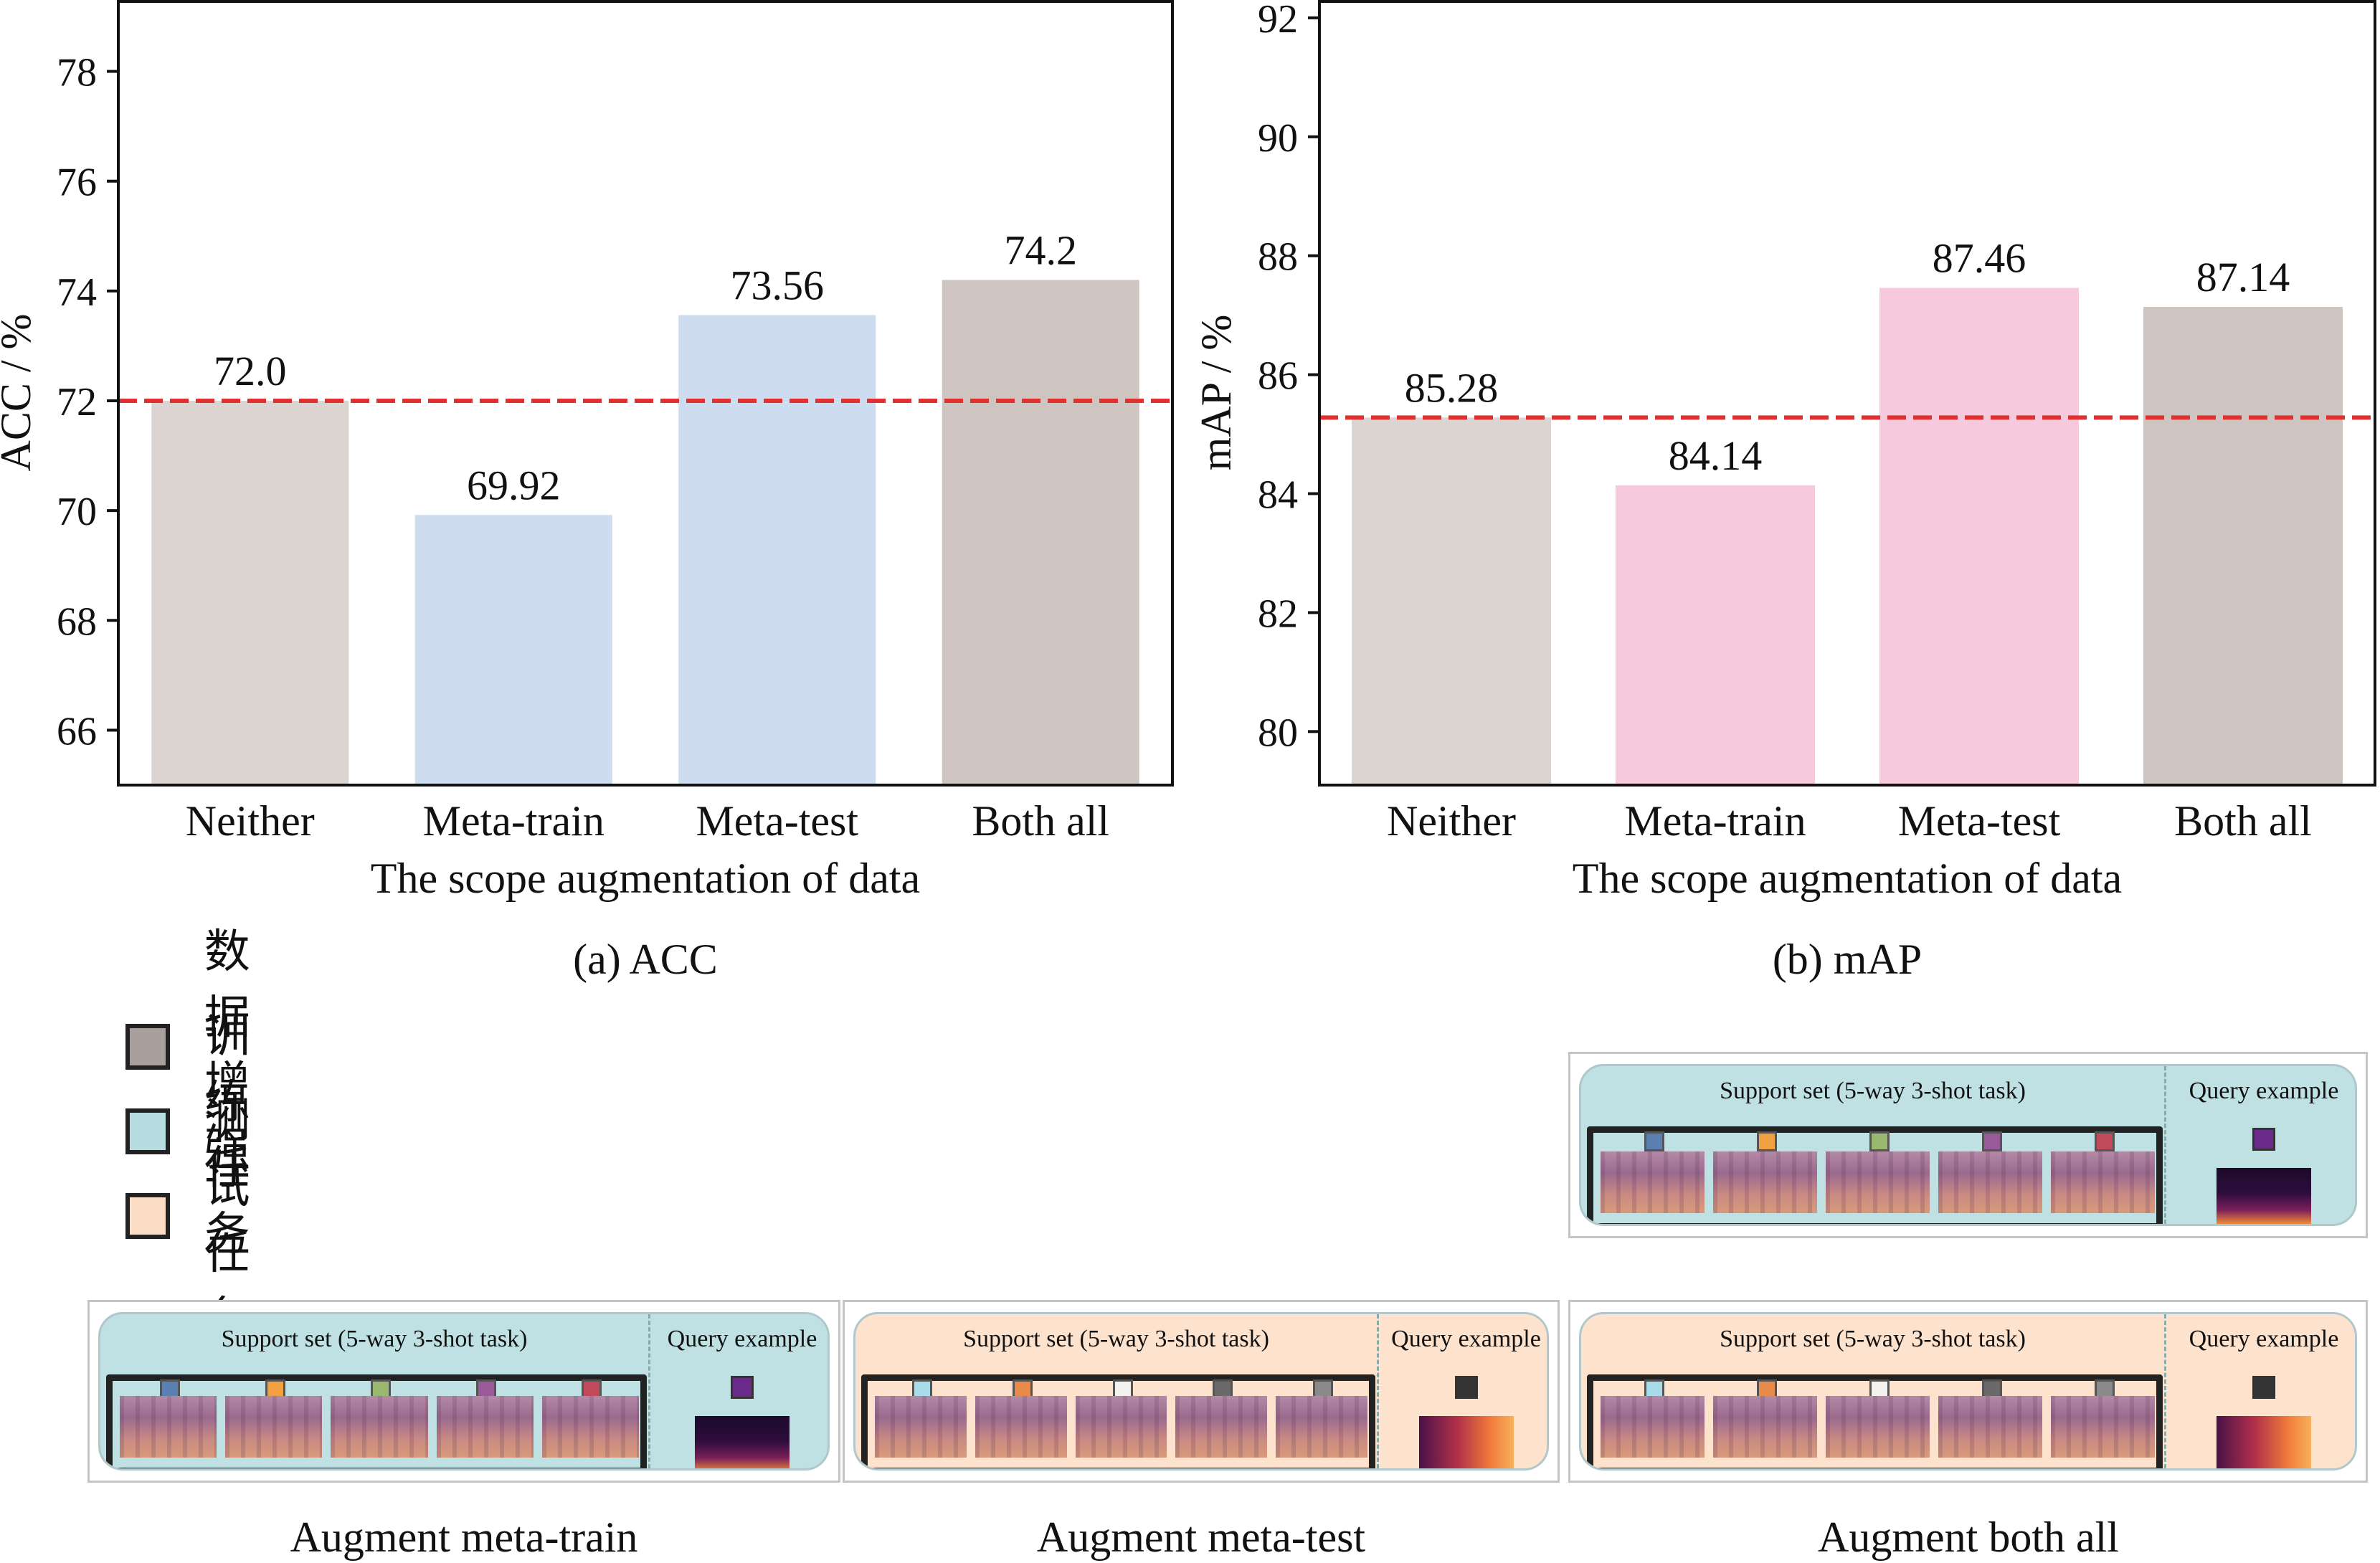 This screenshot has width=2380, height=1563. I want to click on y-tick-label: 78, so click(77, 73).